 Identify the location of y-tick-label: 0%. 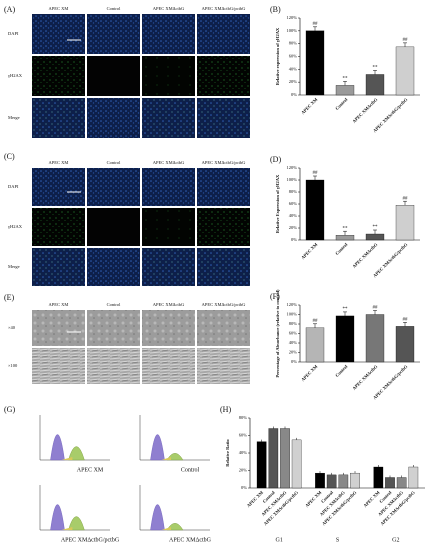
(244, 487).